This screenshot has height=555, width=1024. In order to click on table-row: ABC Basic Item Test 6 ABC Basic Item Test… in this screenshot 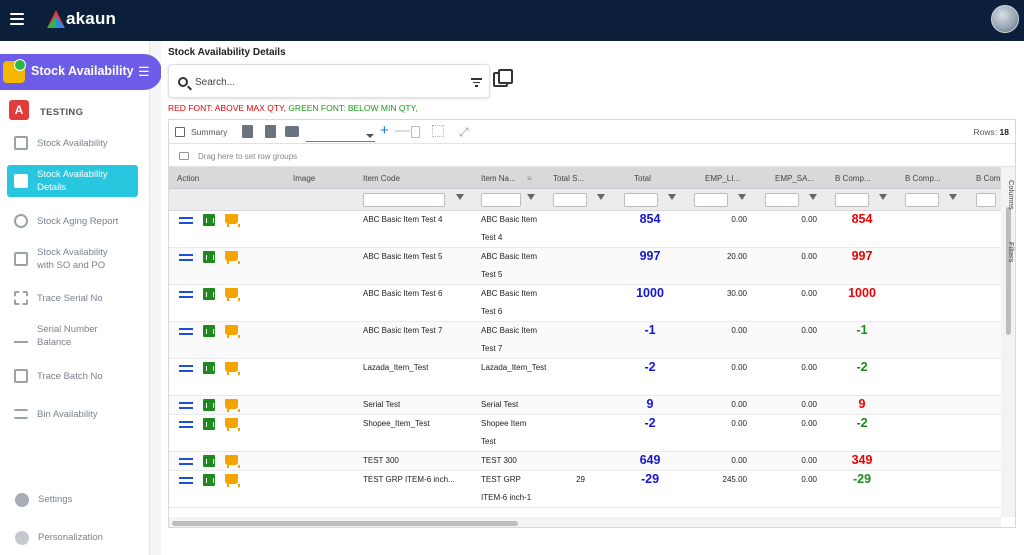, I will do `click(585, 303)`.